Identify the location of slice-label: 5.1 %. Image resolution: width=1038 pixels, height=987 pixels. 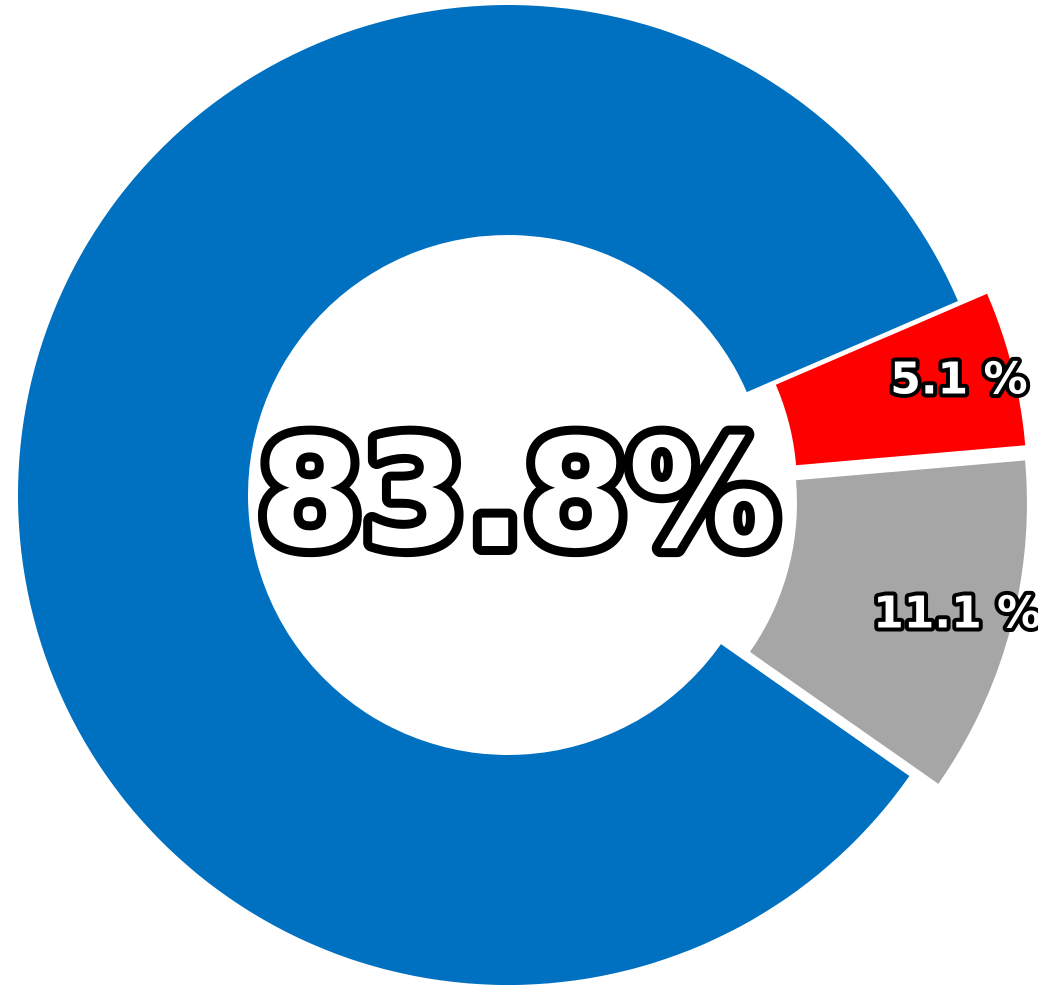
(958, 378).